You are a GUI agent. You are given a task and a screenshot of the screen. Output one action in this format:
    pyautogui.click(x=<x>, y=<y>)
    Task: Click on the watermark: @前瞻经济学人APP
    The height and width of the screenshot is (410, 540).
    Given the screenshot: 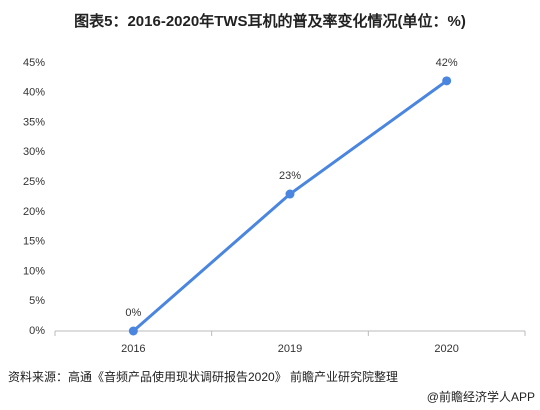 What is the action you would take?
    pyautogui.click(x=481, y=396)
    